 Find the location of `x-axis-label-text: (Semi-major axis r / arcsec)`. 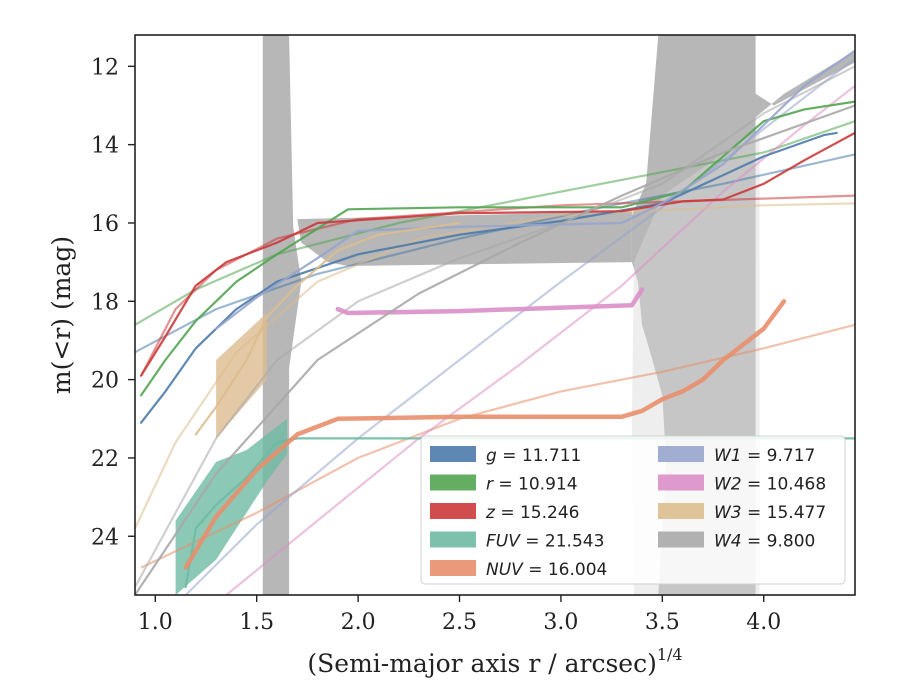

x-axis-label-text: (Semi-major axis r / arcsec) is located at coordinates (481, 663).